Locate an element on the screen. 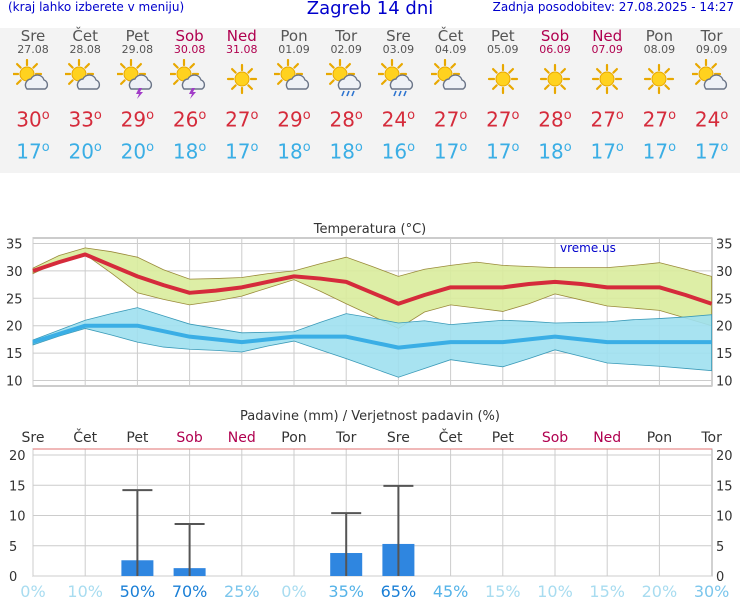 This screenshot has height=600, width=740. day-date: 27.08 is located at coordinates (33, 49).